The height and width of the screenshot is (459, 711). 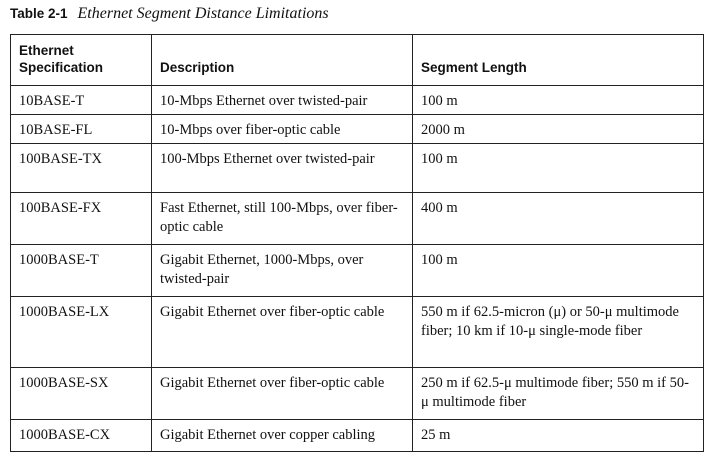 I want to click on header-length: Segment Length, so click(x=558, y=60).